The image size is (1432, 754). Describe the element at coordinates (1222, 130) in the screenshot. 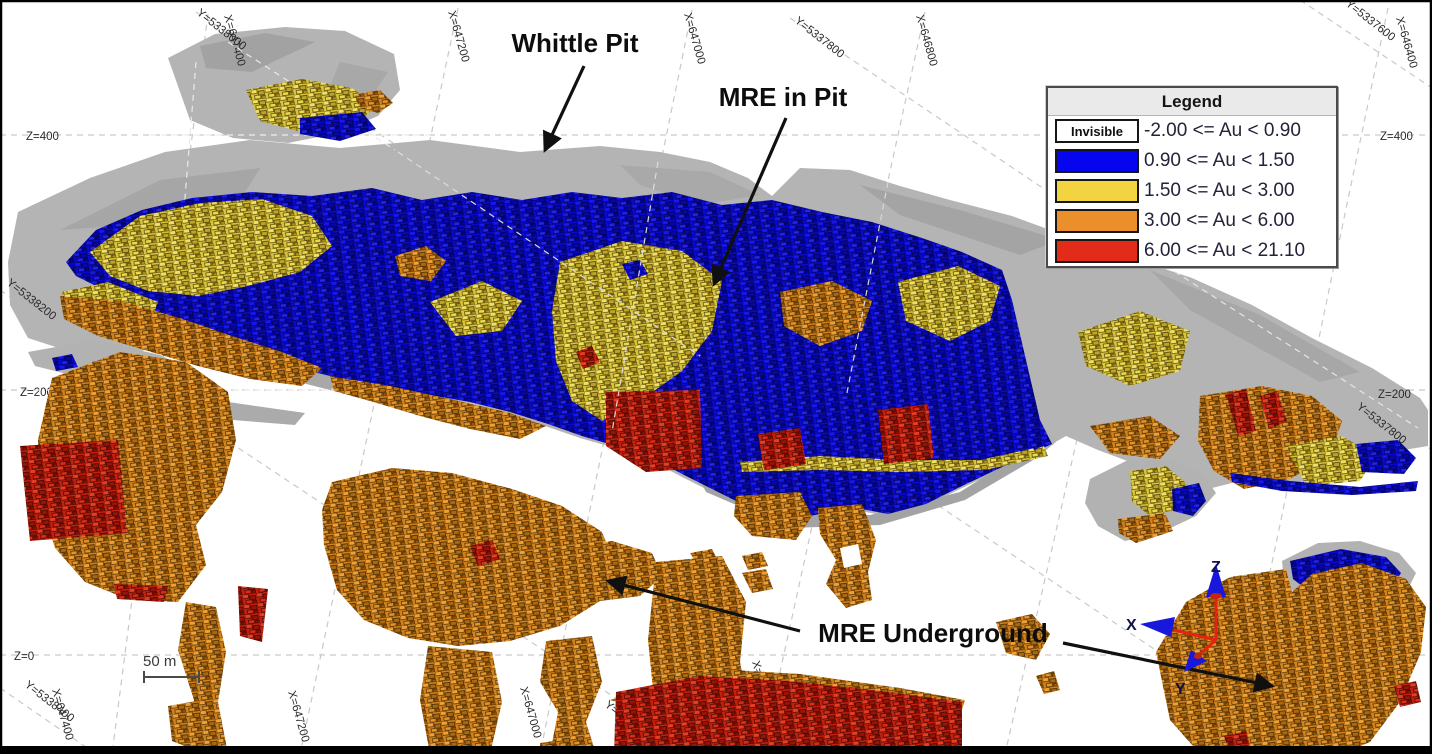

I see `legend-range-label: -2.00 <= Au < 0.90` at that location.